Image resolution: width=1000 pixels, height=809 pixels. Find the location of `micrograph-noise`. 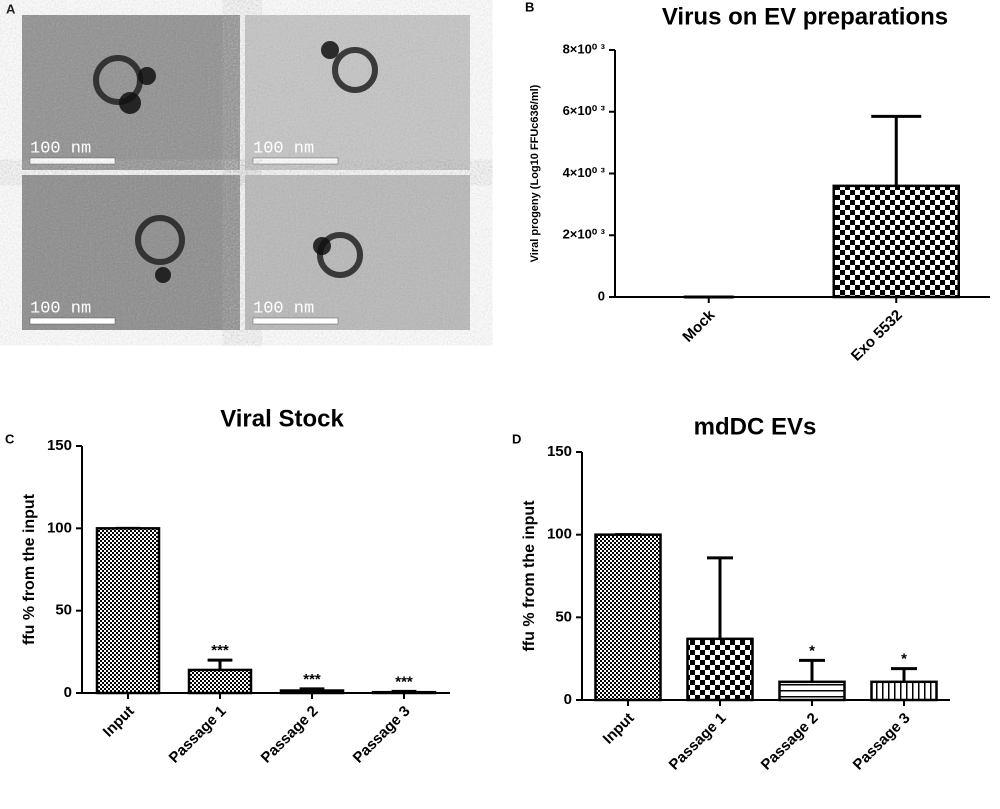

micrograph-noise is located at coordinates (131, 252).